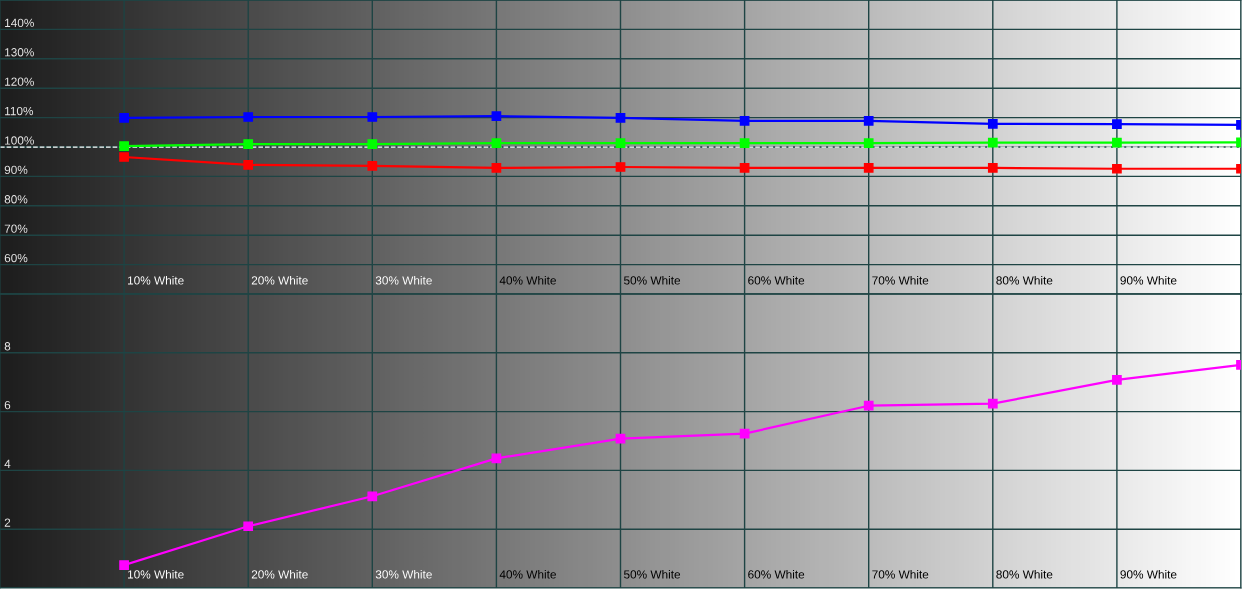 The image size is (1246, 593). I want to click on y-tick-label: 4, so click(7, 463).